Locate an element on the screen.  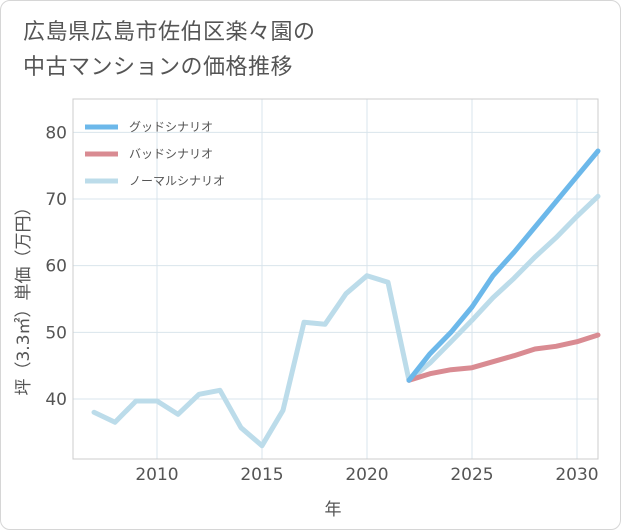
y-tick-label: 50 is located at coordinates (56, 333).